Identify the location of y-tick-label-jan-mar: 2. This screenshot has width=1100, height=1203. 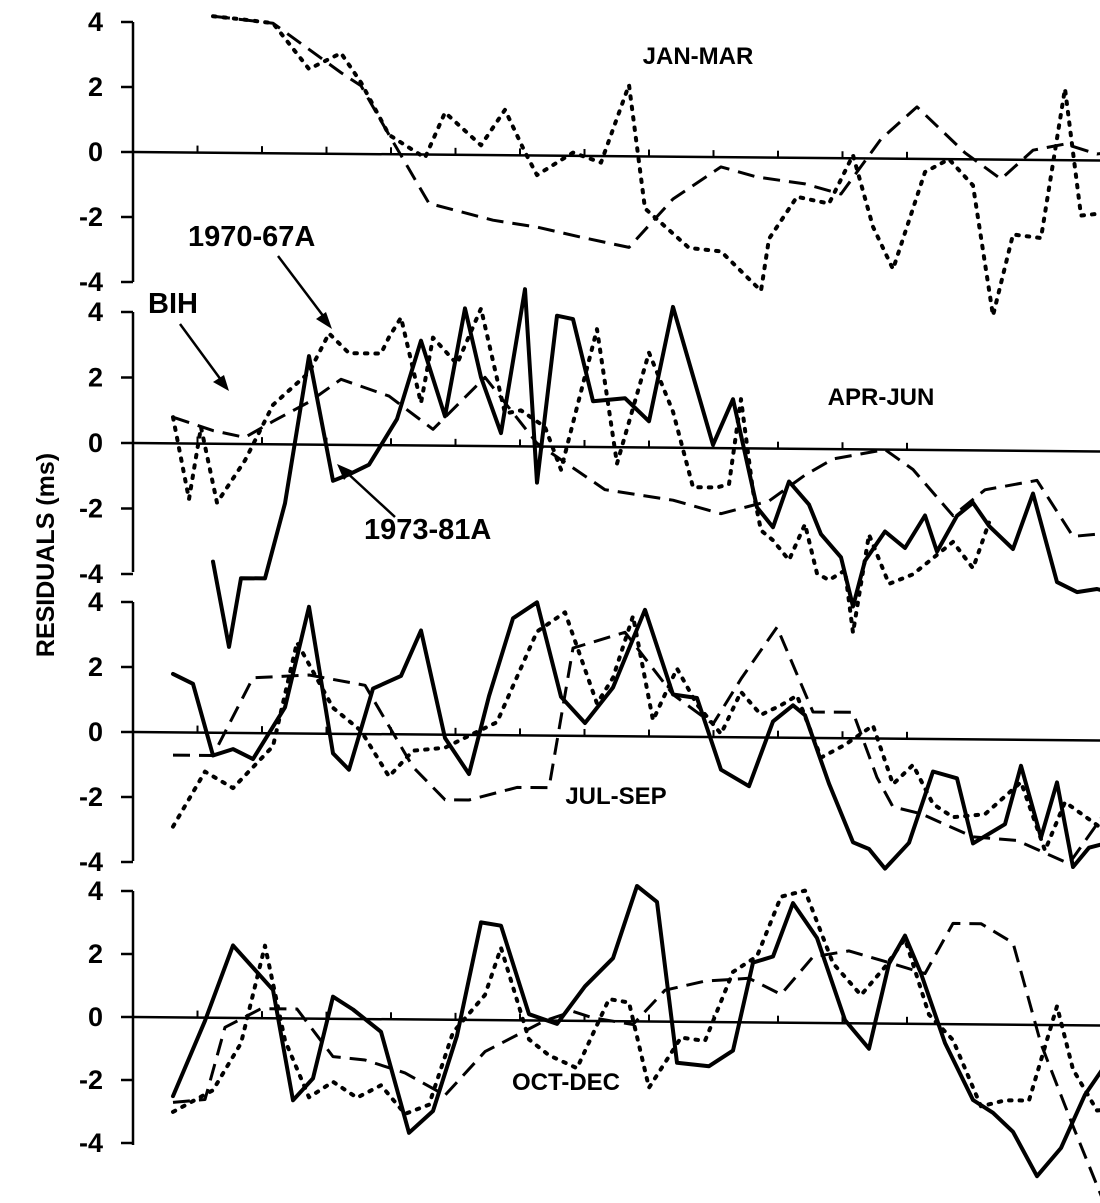
(95, 87).